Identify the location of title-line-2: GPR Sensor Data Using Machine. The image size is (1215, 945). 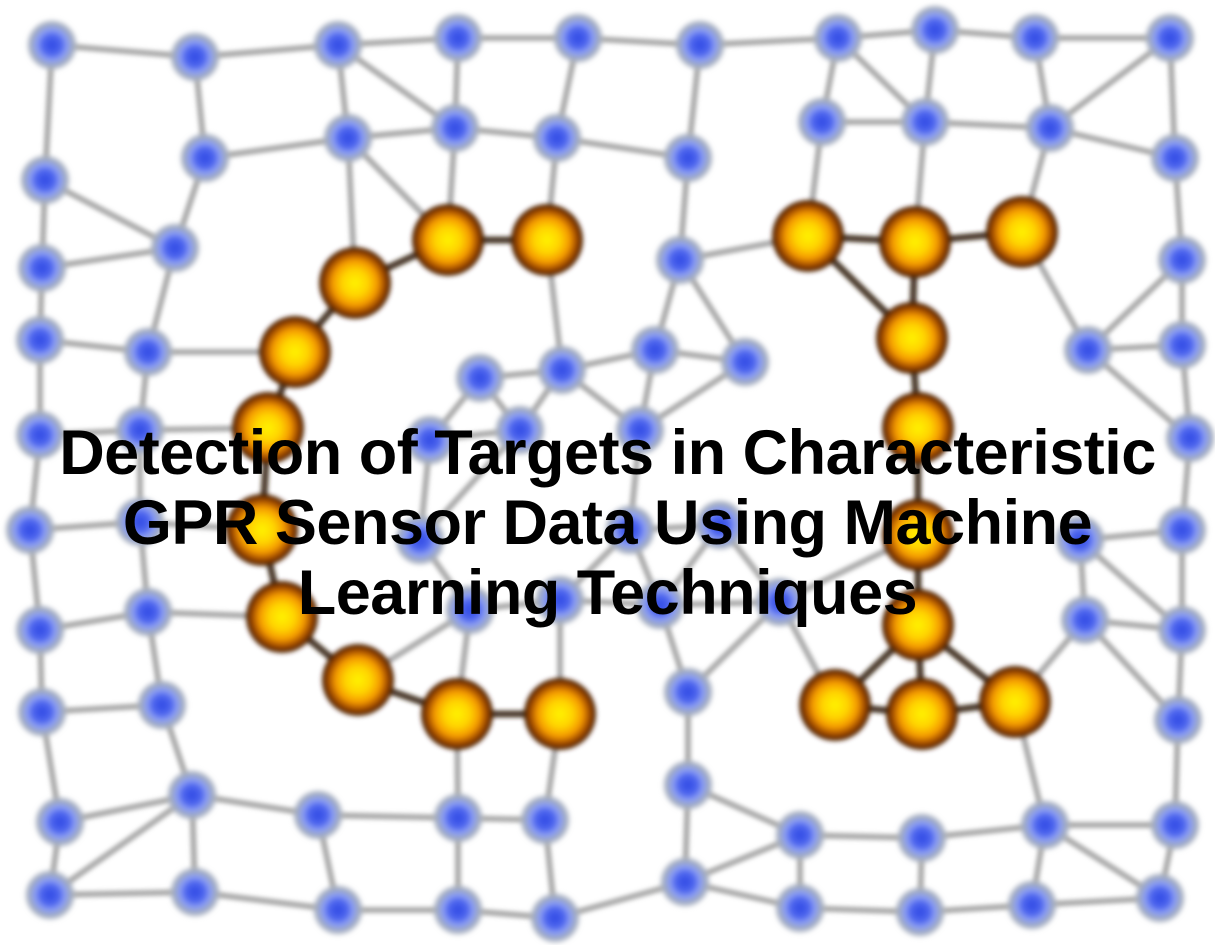
(607, 523).